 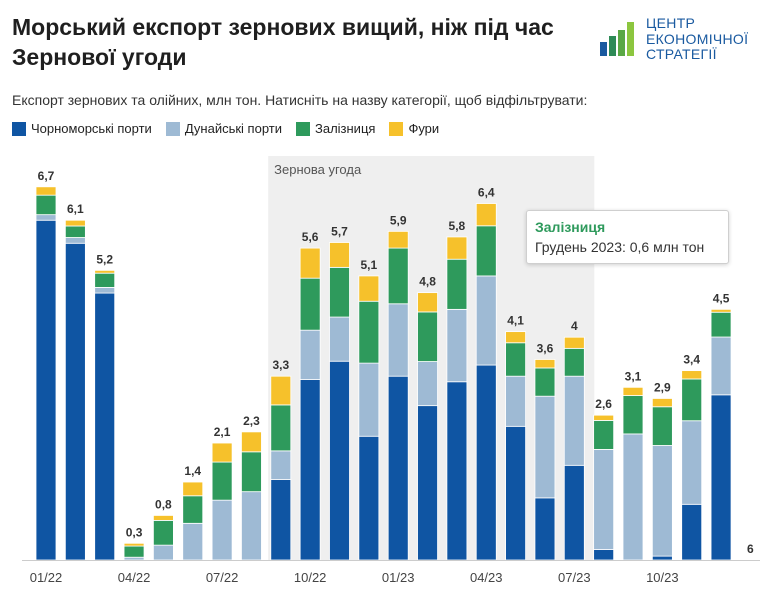 What do you see at coordinates (545, 348) in the screenshot?
I see `total-label-17: 3,6` at bounding box center [545, 348].